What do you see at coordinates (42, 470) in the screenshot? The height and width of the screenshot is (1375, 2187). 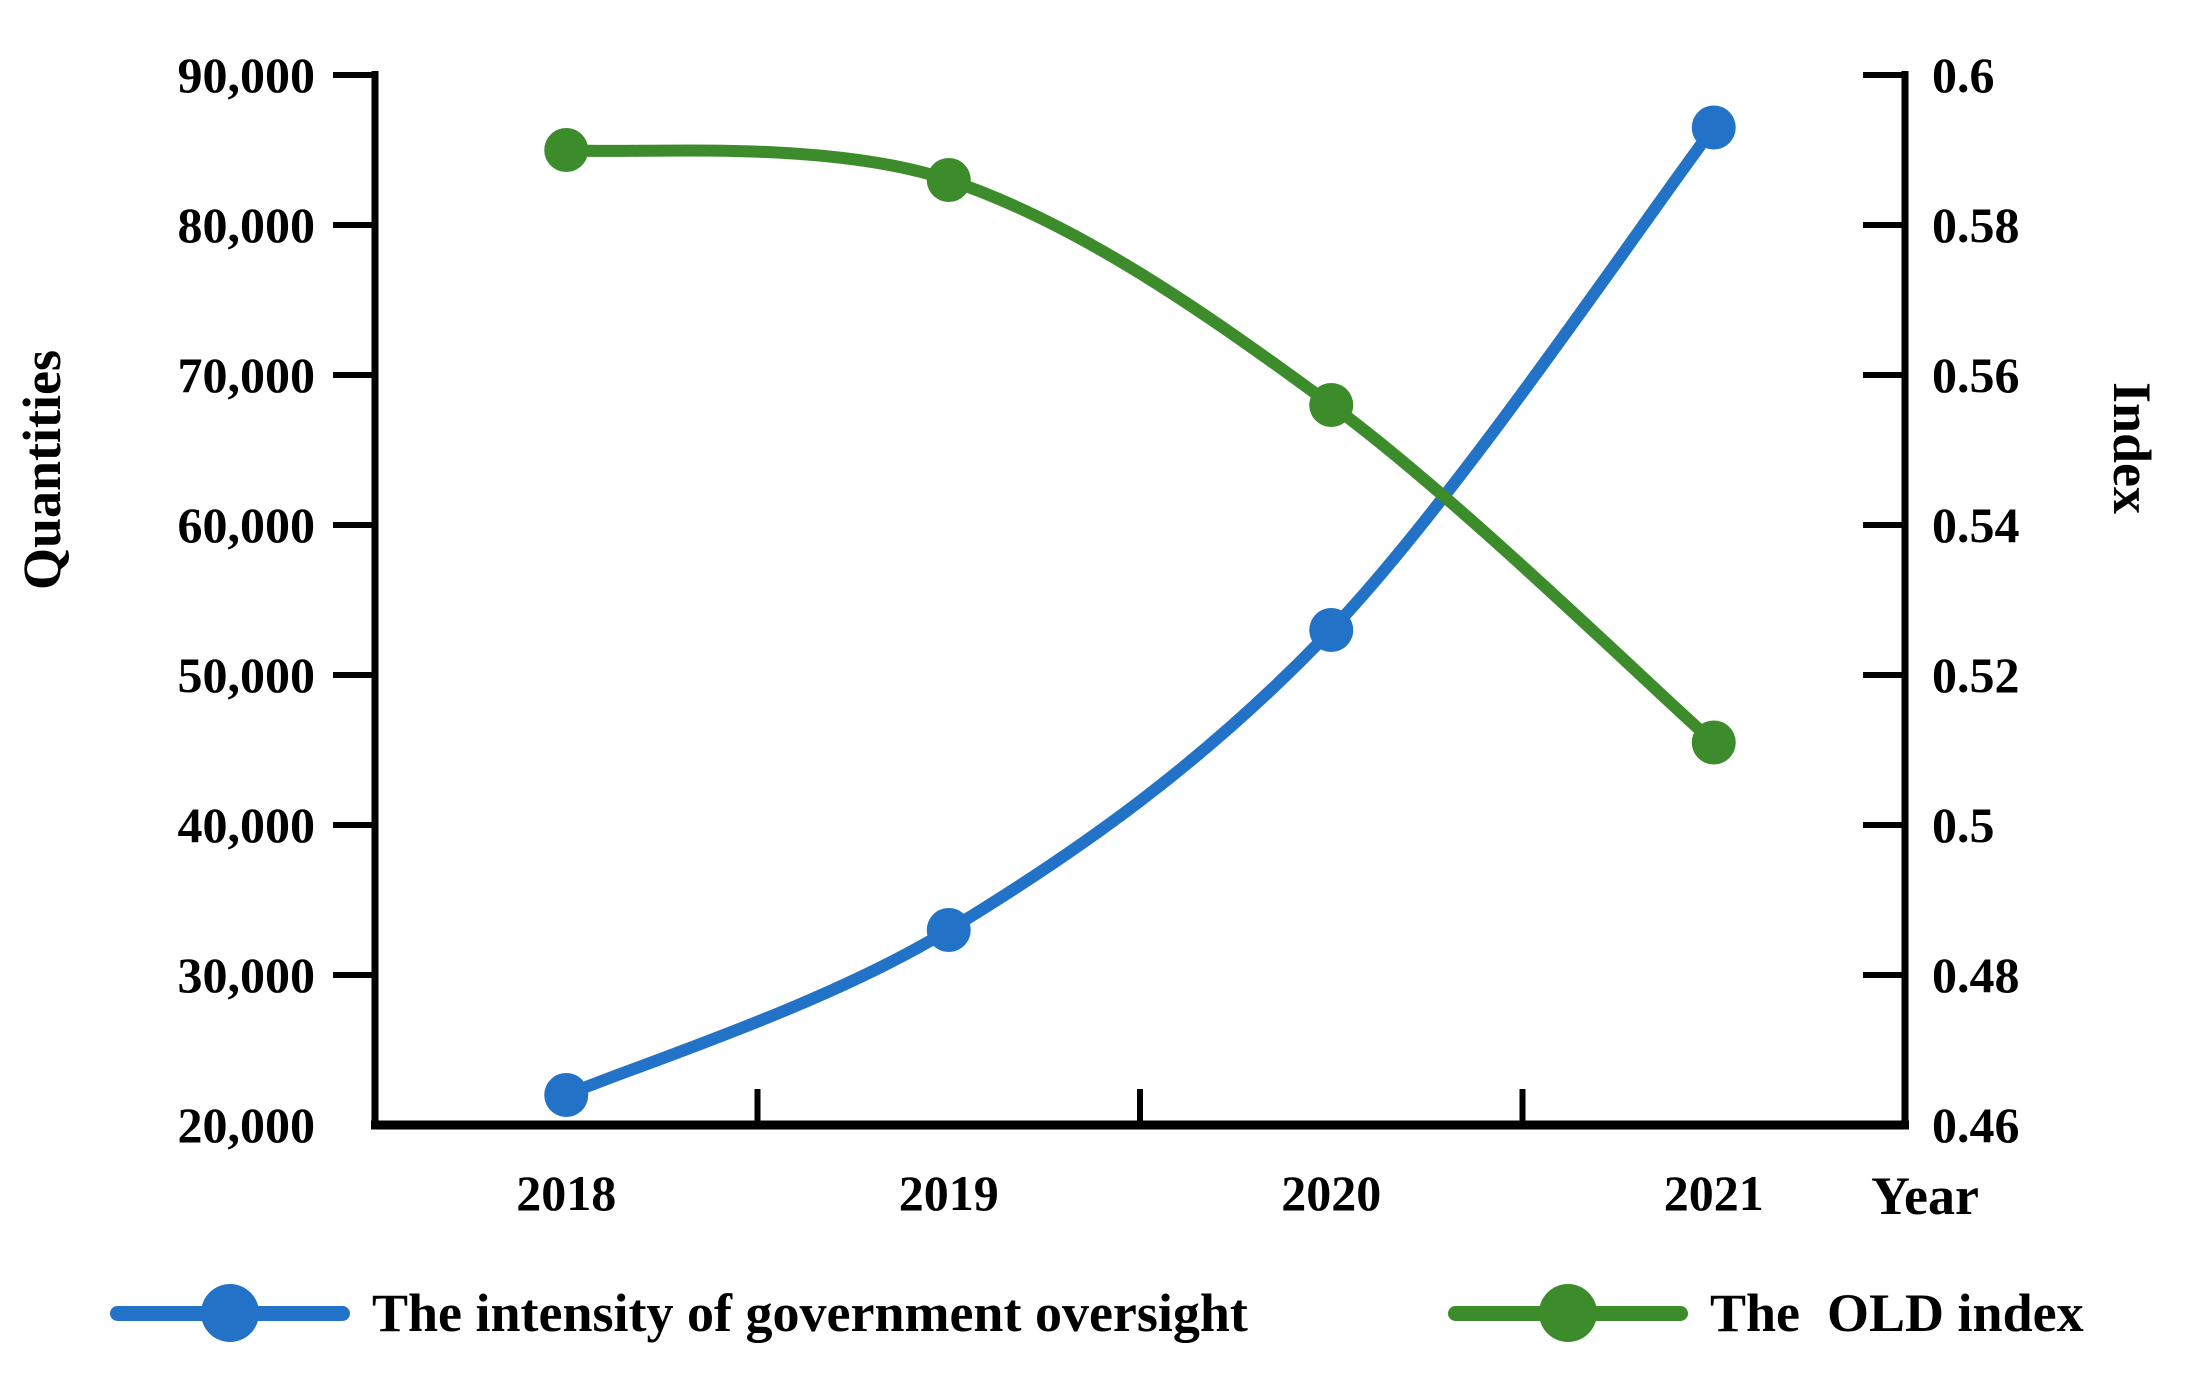 I see `left-axis-title: Quantities` at bounding box center [42, 470].